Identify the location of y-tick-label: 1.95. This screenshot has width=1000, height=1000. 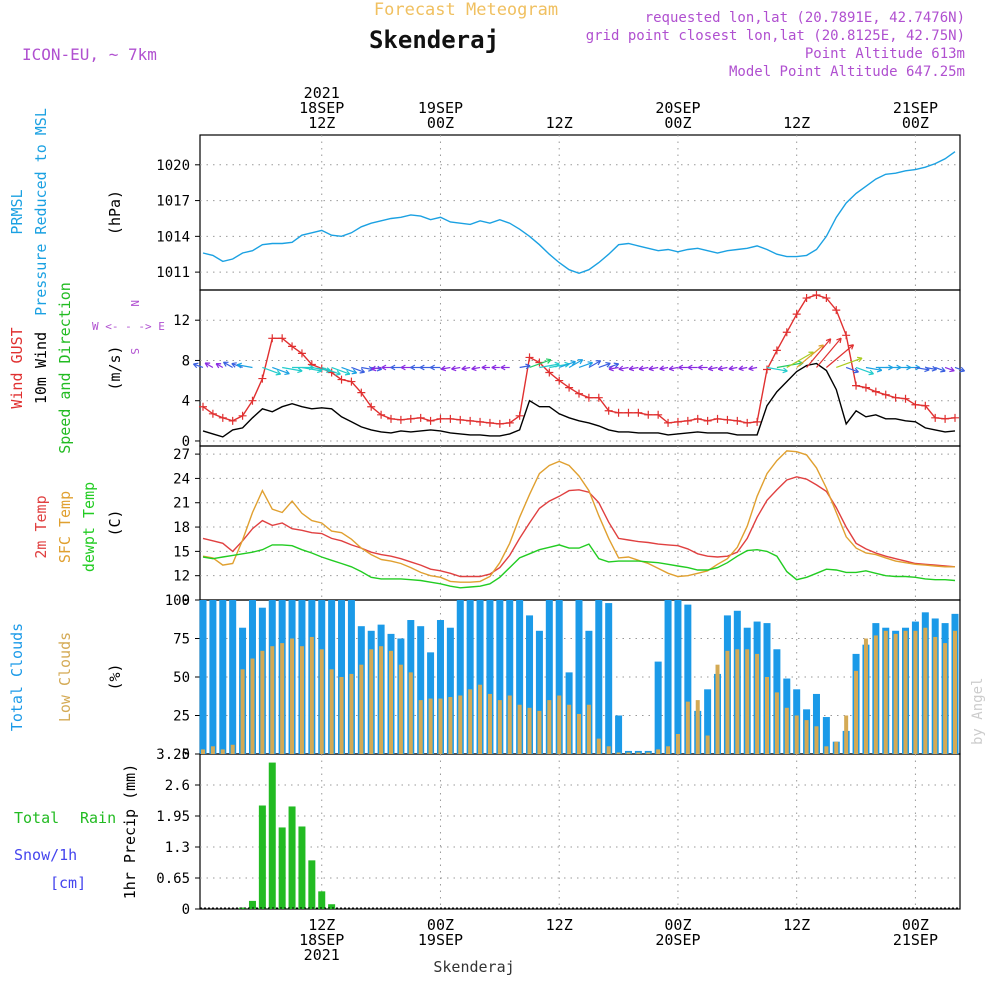
(173, 817).